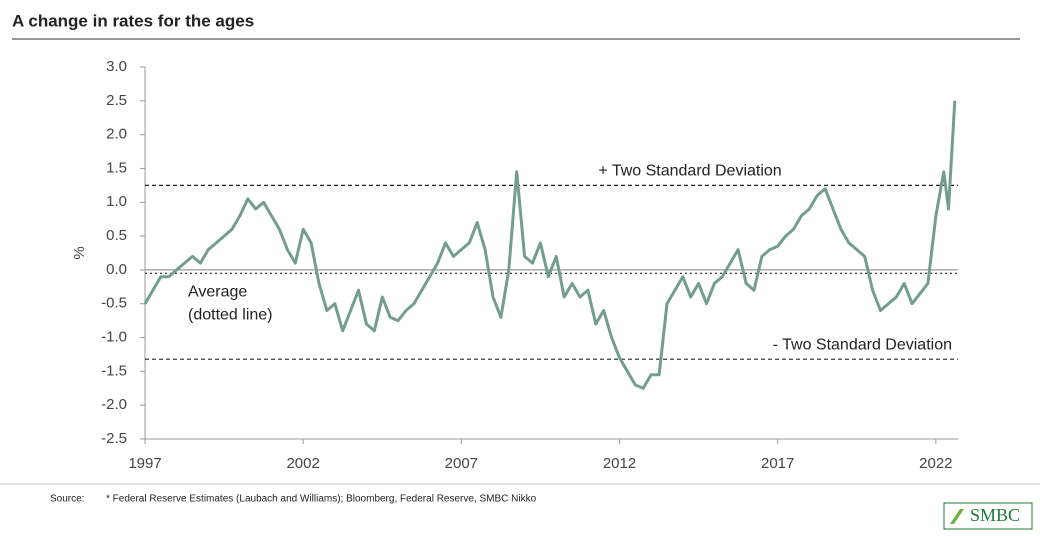 The image size is (1040, 536). I want to click on chart-title: A change in rates for the ages, so click(133, 20).